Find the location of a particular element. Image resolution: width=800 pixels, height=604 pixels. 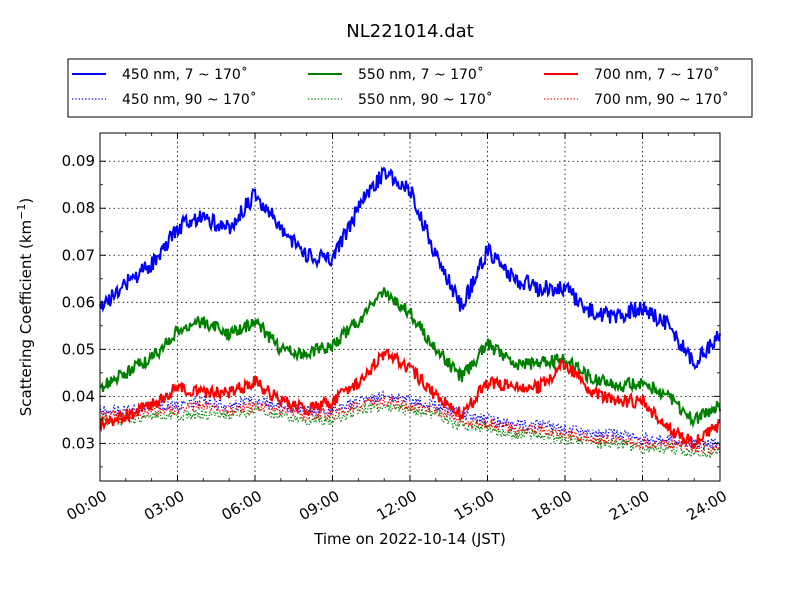

y-axis-label: Scattering Coefficient (km−1) is located at coordinates (25, 307).